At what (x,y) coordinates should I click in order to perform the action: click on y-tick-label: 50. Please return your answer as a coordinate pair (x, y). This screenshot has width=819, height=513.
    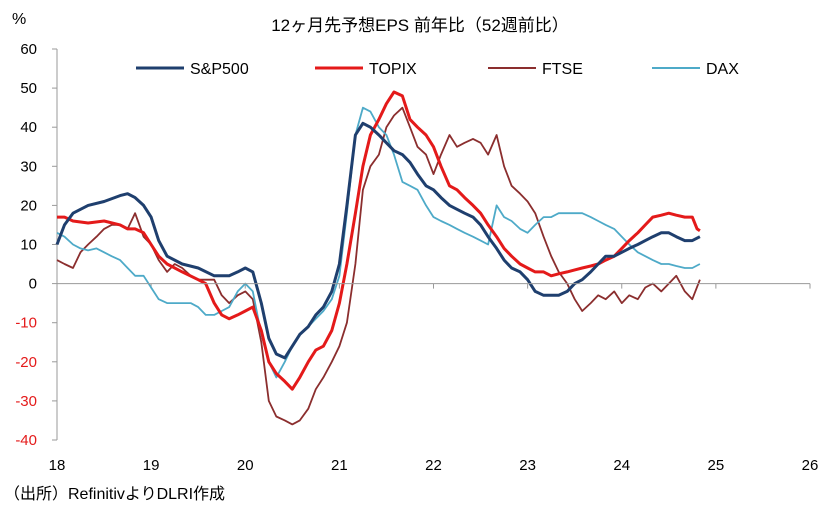
    Looking at the image, I should click on (28, 88).